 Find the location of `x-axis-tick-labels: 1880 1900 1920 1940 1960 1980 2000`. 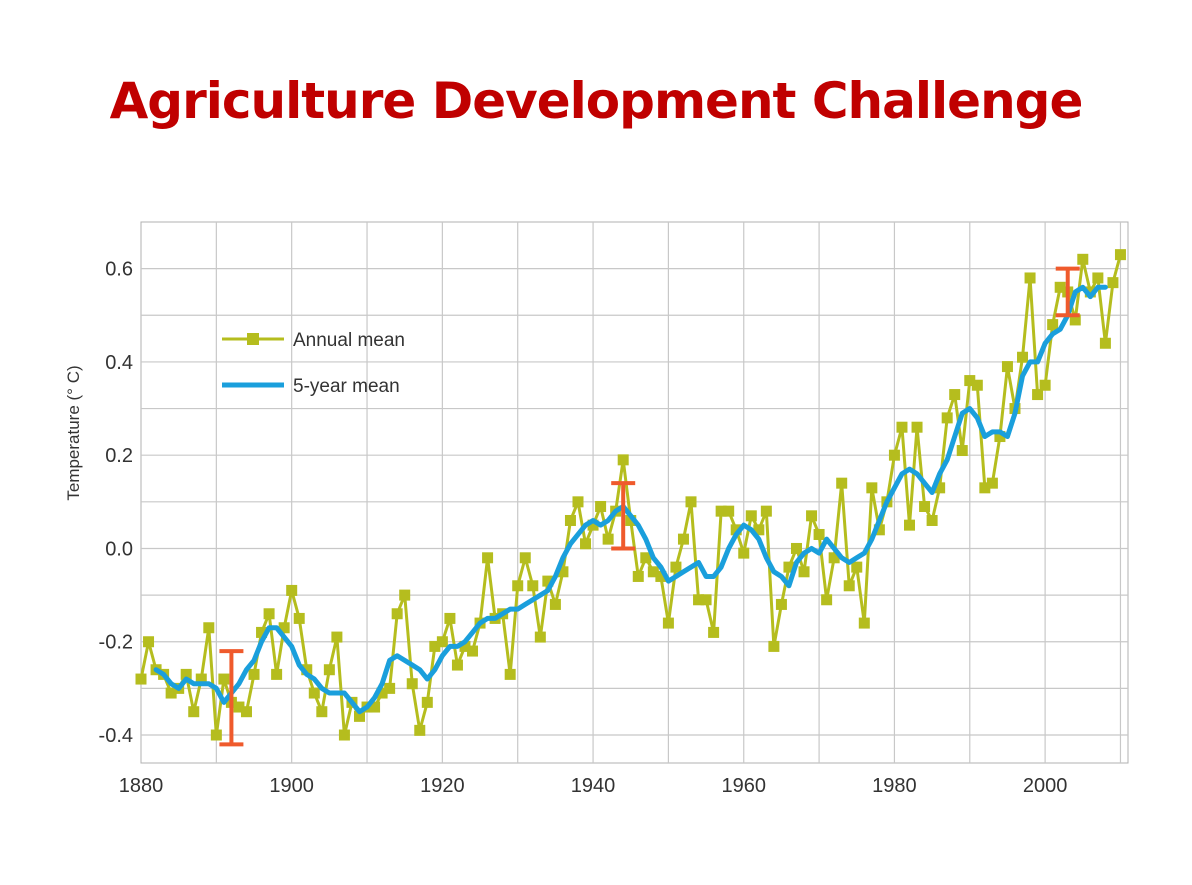

x-axis-tick-labels: 1880 1900 1920 1940 1960 1980 2000 is located at coordinates (593, 786).